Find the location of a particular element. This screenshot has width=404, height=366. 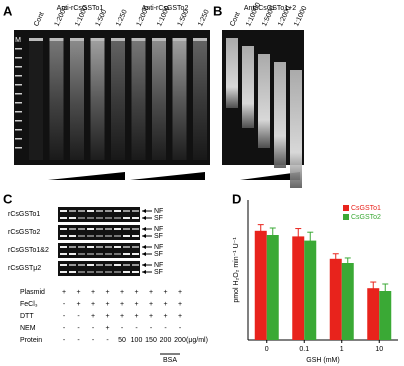

condition-value: 100 is located at coordinates (137, 340).